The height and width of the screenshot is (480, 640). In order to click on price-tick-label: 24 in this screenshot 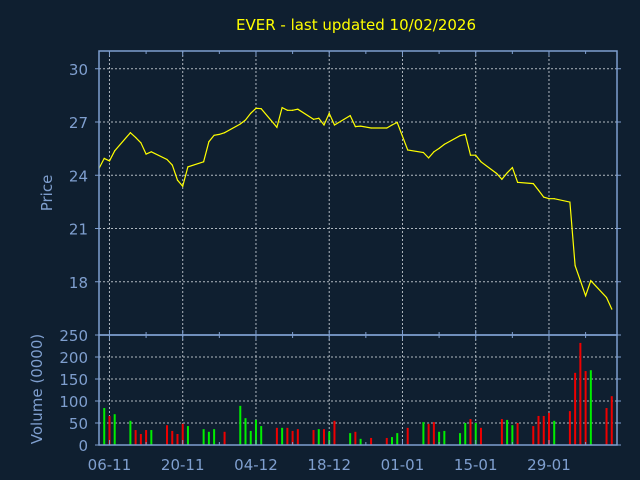, I will do `click(78, 176)`.